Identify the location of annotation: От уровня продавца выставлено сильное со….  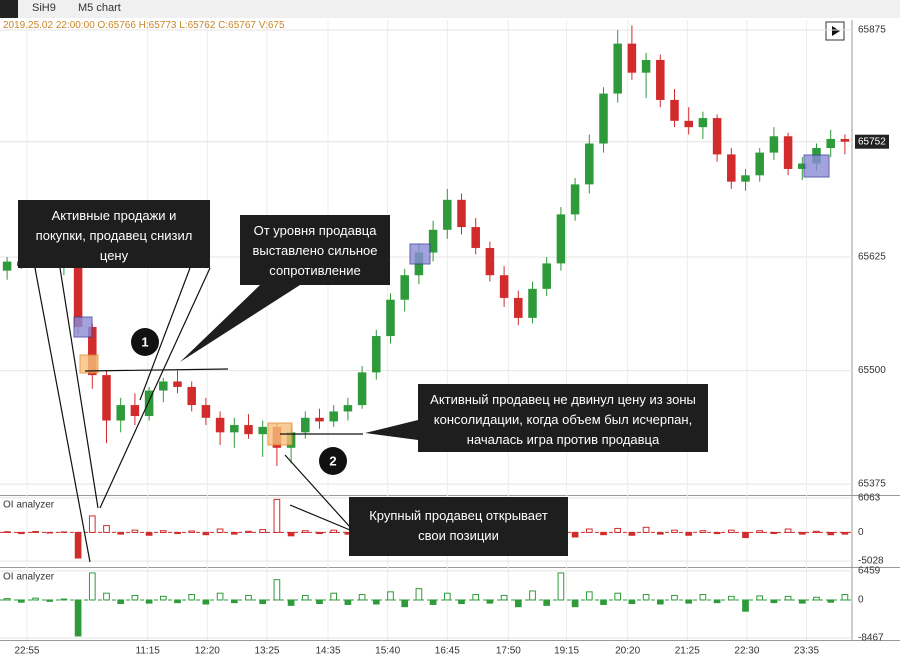
(315, 250).